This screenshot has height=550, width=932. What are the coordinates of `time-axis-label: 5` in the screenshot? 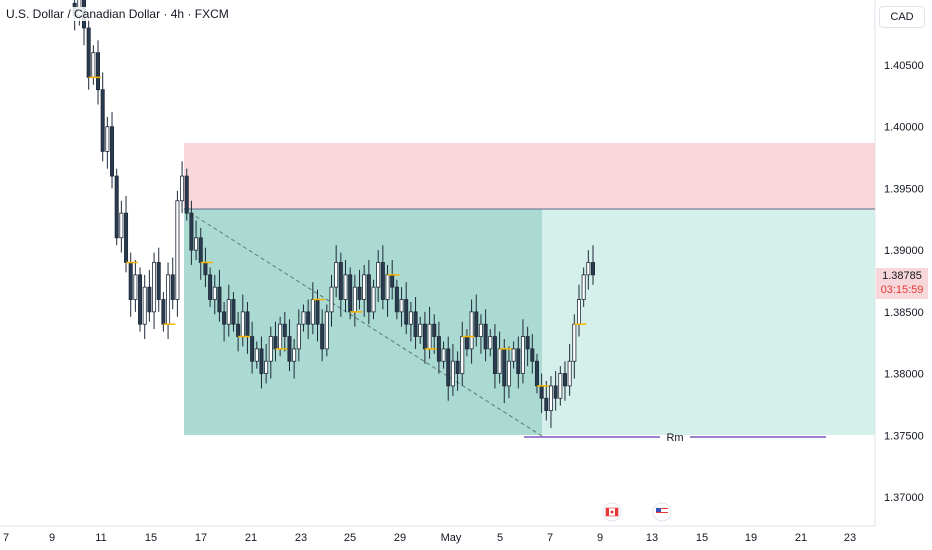 It's located at (500, 538).